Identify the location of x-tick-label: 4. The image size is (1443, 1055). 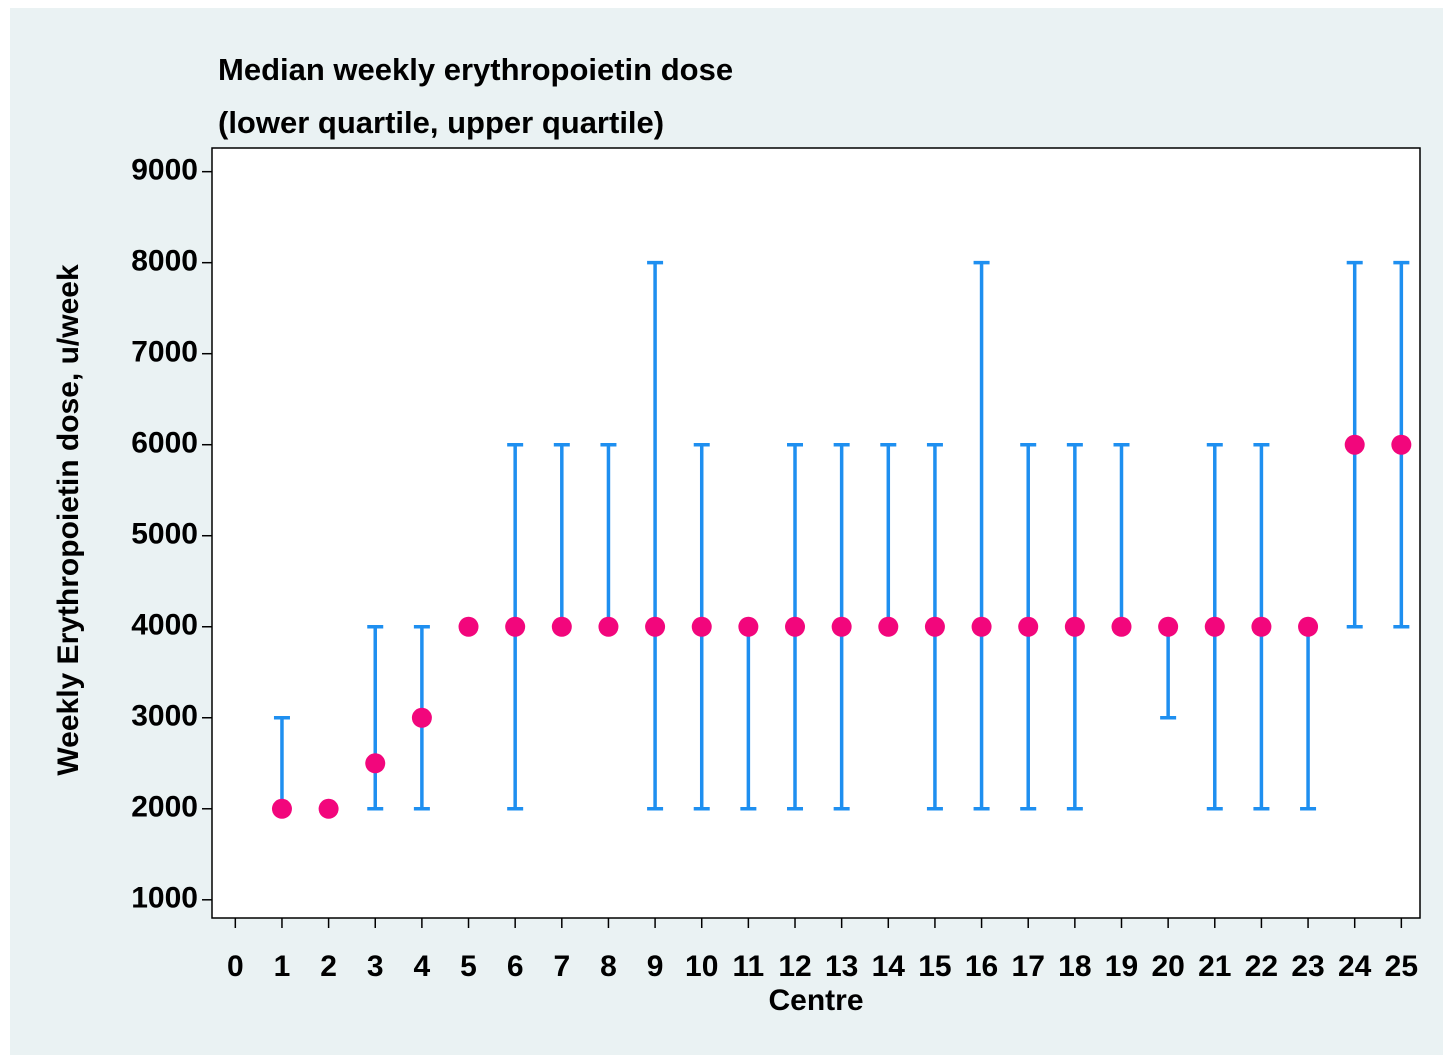
(422, 966).